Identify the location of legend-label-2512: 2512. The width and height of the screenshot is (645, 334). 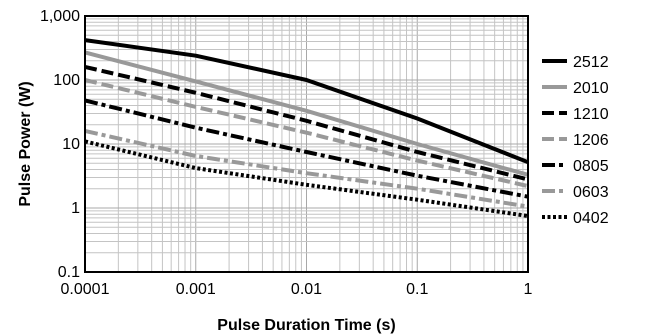
(591, 62).